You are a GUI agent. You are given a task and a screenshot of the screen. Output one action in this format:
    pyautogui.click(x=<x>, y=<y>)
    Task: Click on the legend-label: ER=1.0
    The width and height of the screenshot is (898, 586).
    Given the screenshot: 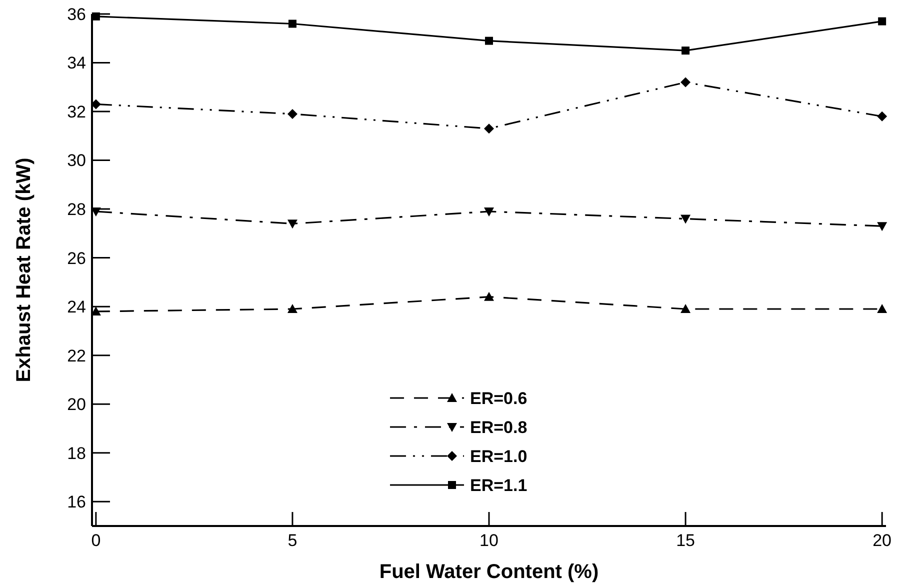 What is the action you would take?
    pyautogui.click(x=499, y=456)
    